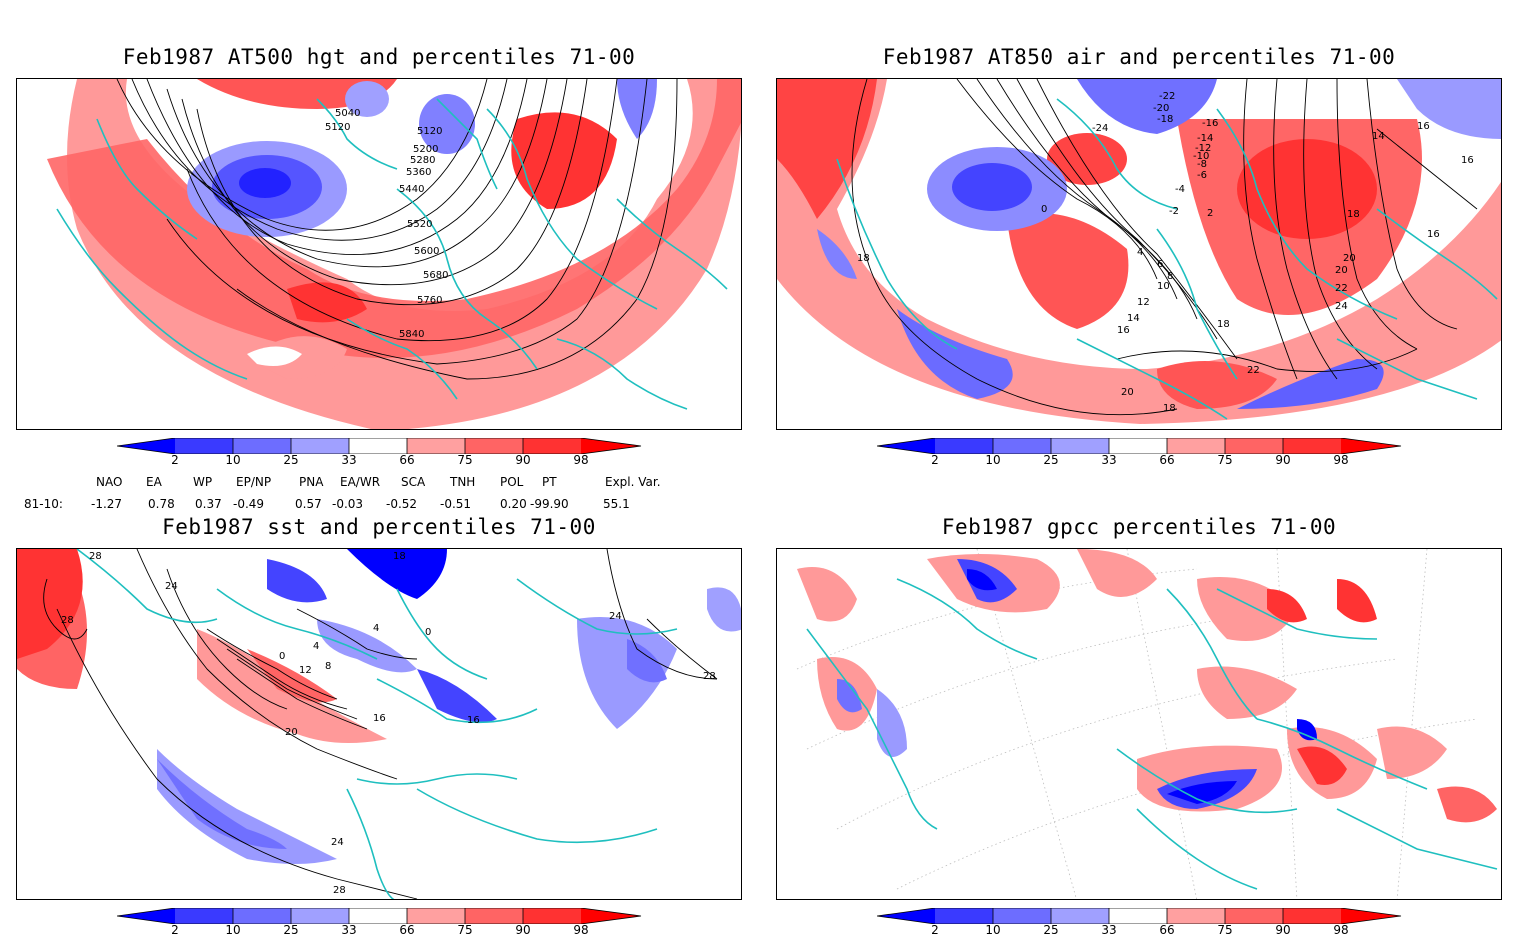  Describe the element at coordinates (254, 482) in the screenshot. I see `index-header: EP/NP` at that location.